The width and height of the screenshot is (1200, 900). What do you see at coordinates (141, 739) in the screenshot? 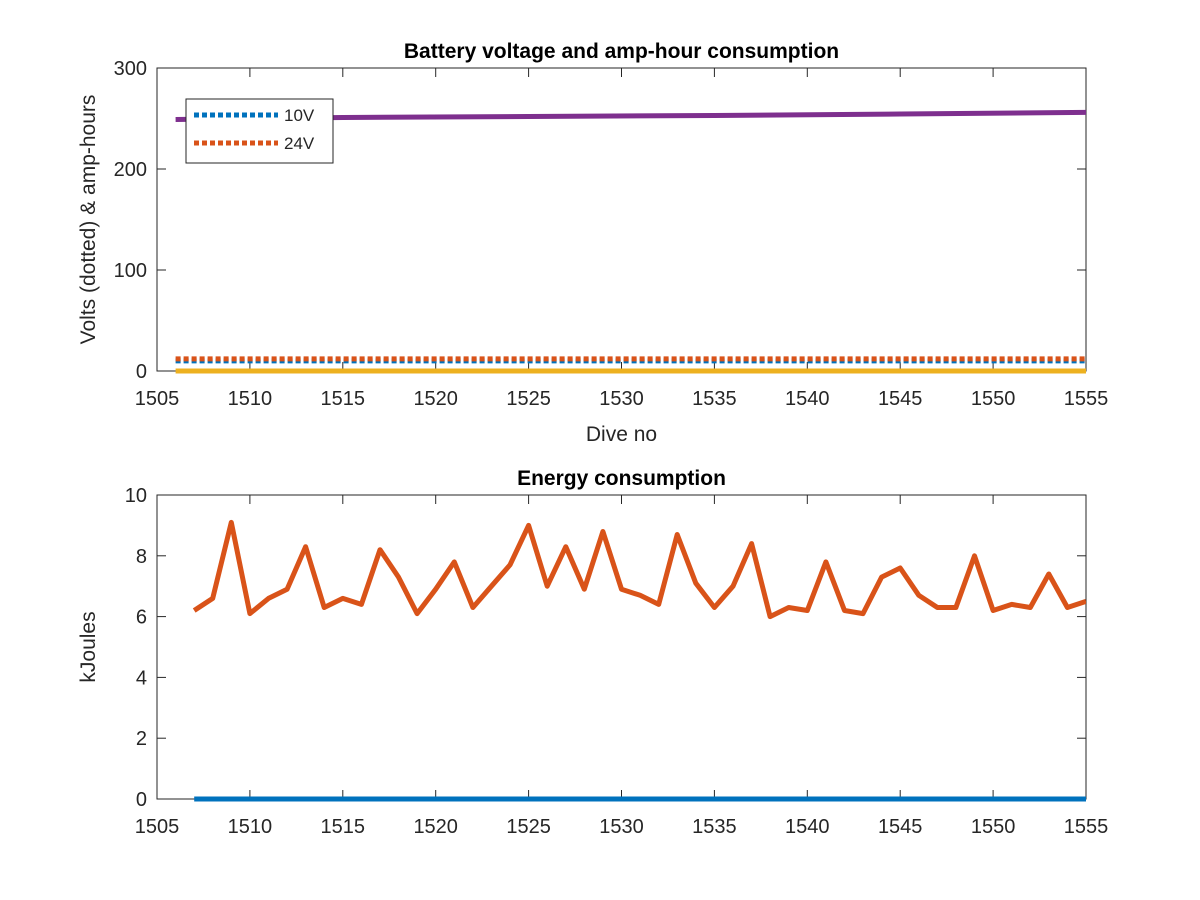
I see `y-tick-label: 2` at bounding box center [141, 739].